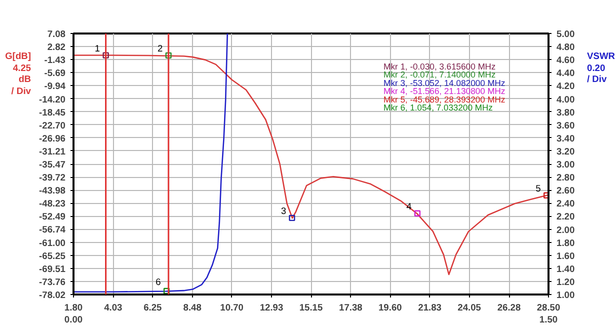 Image resolution: width=616 pixels, height=333 pixels. I want to click on y-tick-label: -14.20, so click(52, 99).